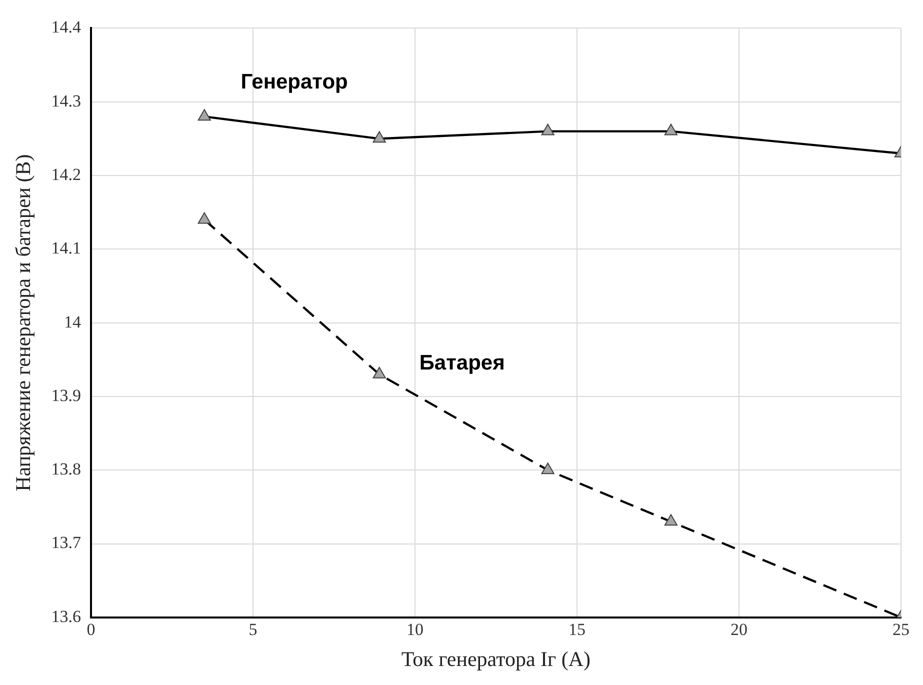 The image size is (923, 685). I want to click on series-label: Генератор, so click(294, 82).